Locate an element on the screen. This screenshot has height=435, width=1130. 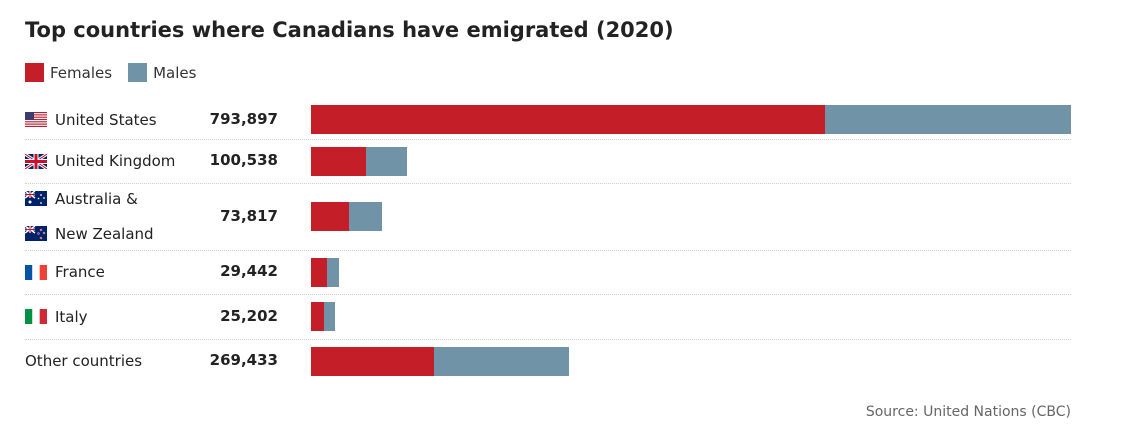
nz-flag-icon is located at coordinates (35, 233).